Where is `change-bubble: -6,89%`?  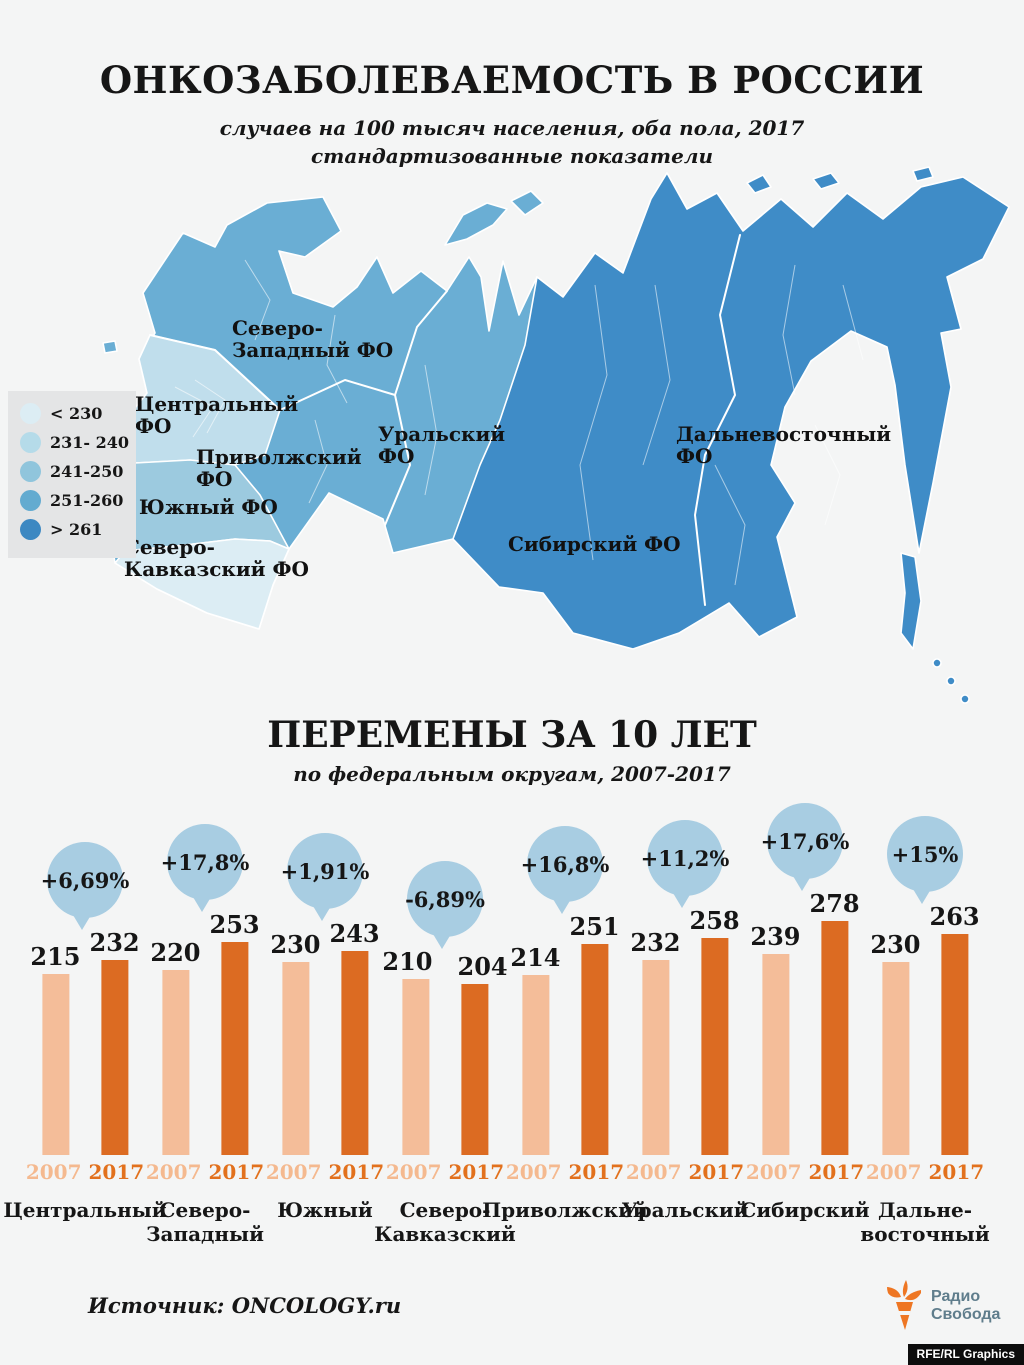
change-bubble: -6,89% is located at coordinates (445, 905).